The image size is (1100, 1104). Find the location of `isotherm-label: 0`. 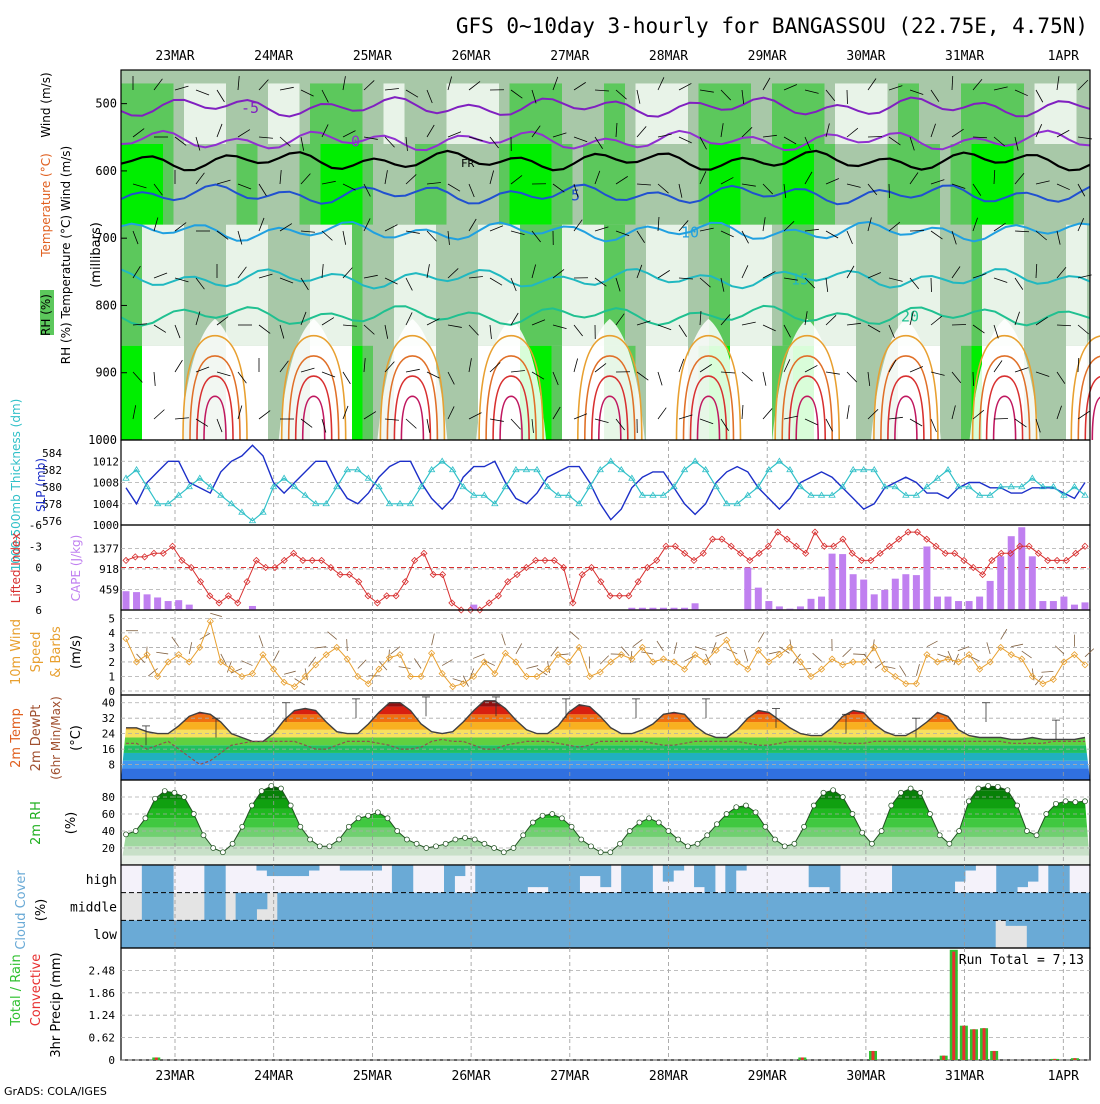

isotherm-label: 0 is located at coordinates (355, 142).